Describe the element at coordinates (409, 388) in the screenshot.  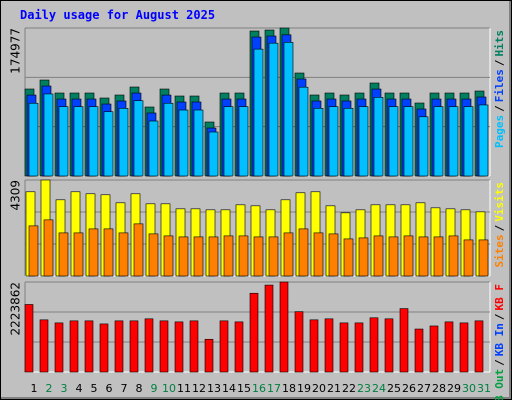
I see `x-tick-label: 26` at that location.